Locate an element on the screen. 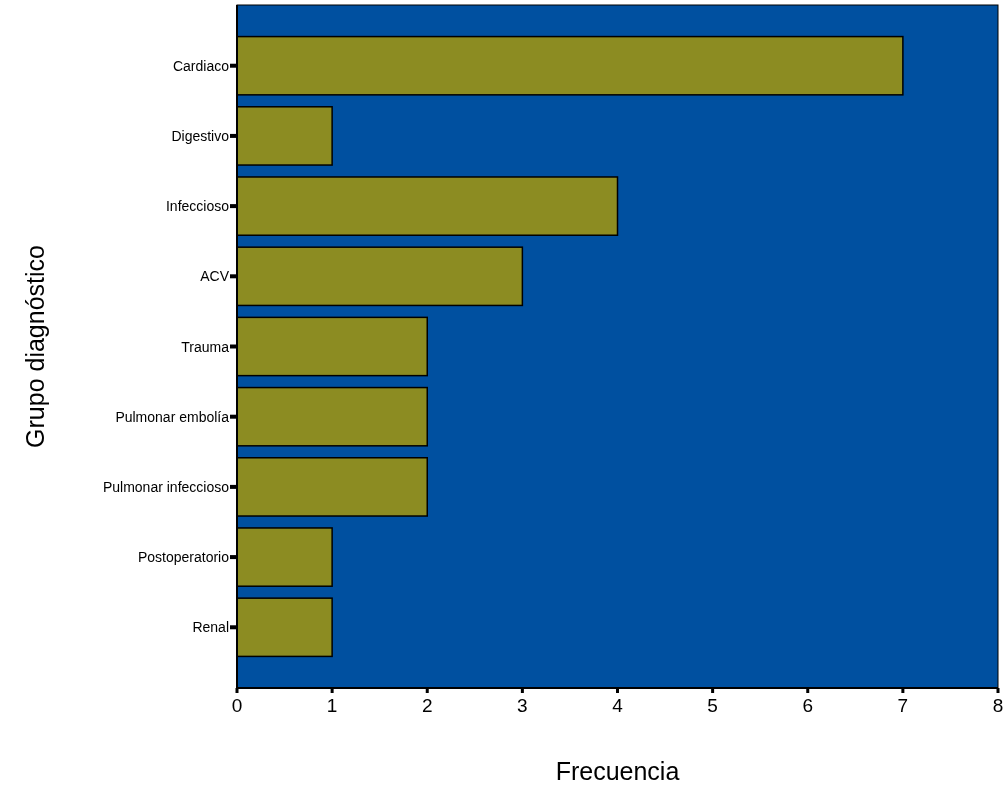 The image size is (1008, 807). x-tick-label: 0 is located at coordinates (237, 705).